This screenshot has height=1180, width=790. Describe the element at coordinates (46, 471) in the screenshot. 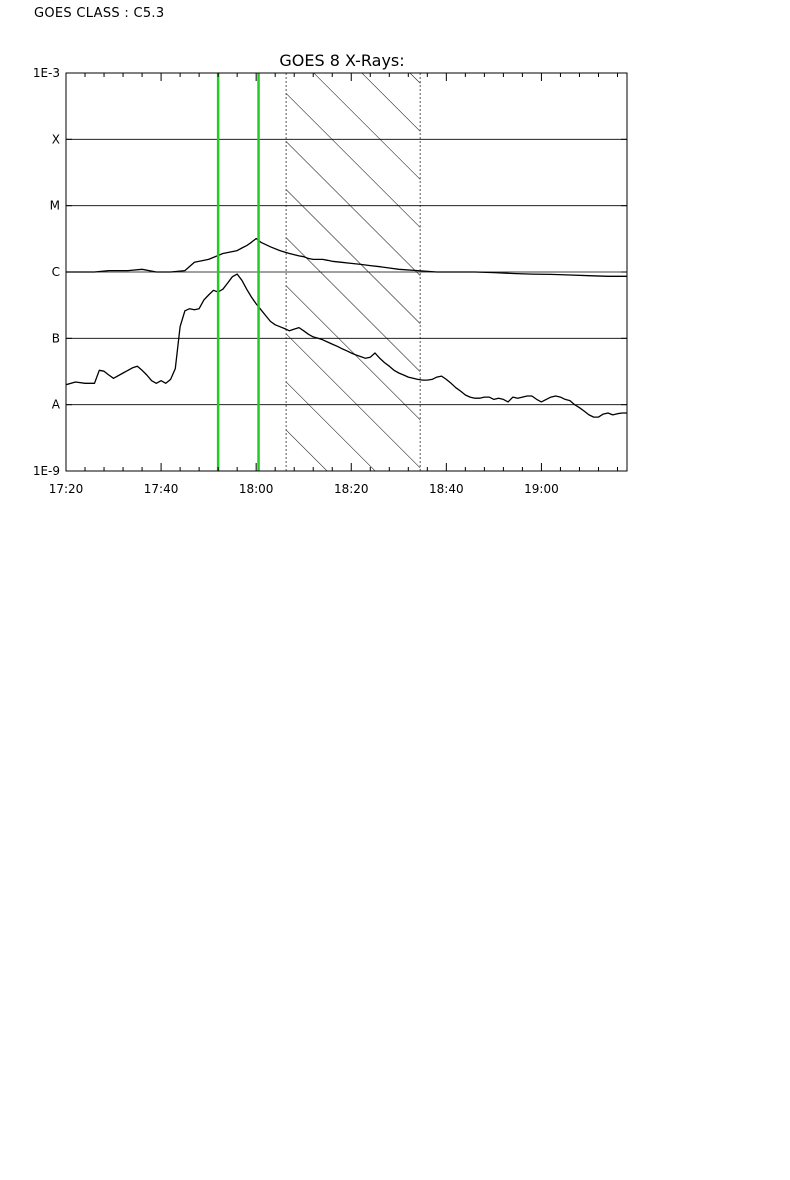

I see `y-tick-label: 1E-9` at that location.